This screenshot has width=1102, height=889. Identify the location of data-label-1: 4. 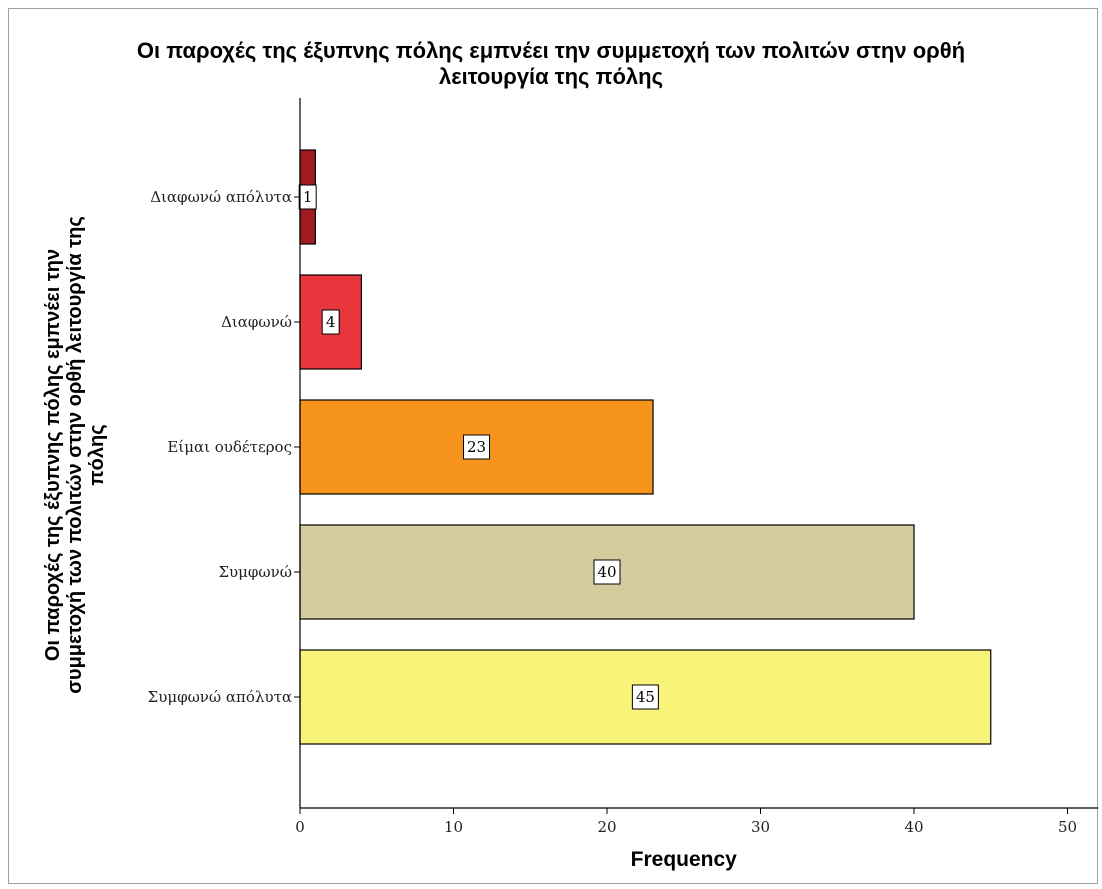
(331, 322).